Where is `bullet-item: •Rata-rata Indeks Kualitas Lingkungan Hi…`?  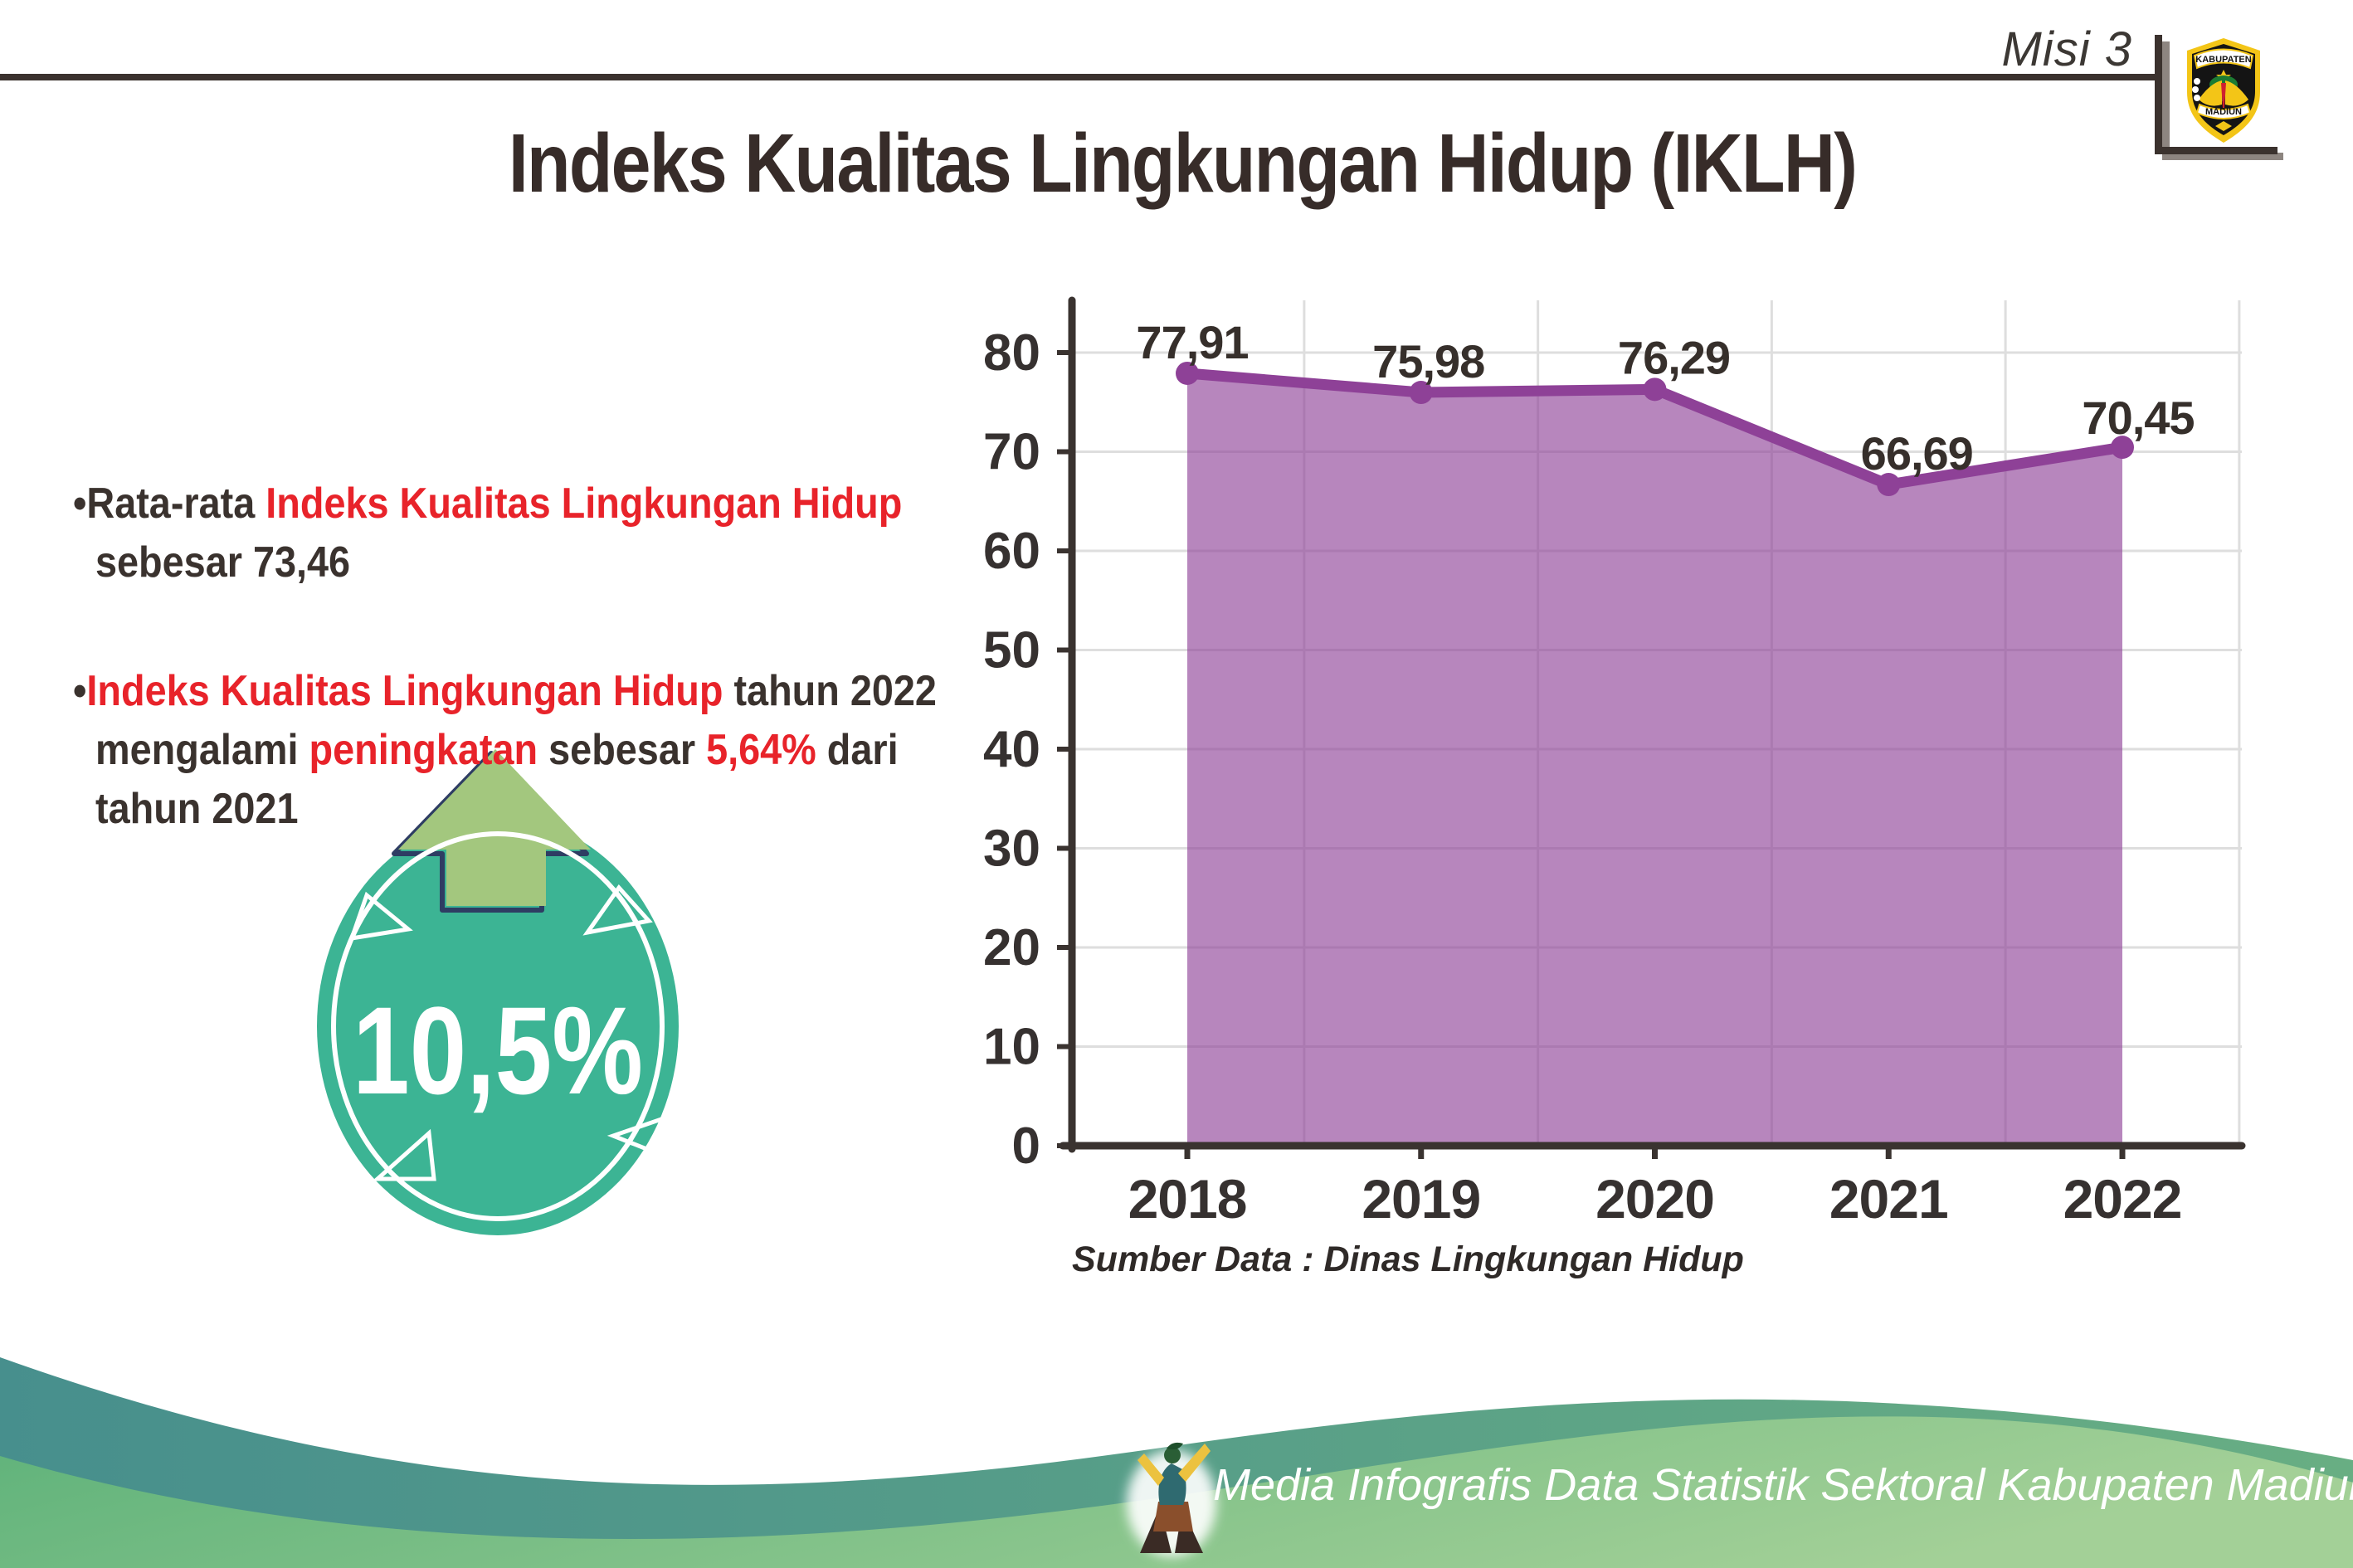 bullet-item: •Rata-rata Indeks Kualitas Lingkungan Hi… is located at coordinates (521, 533).